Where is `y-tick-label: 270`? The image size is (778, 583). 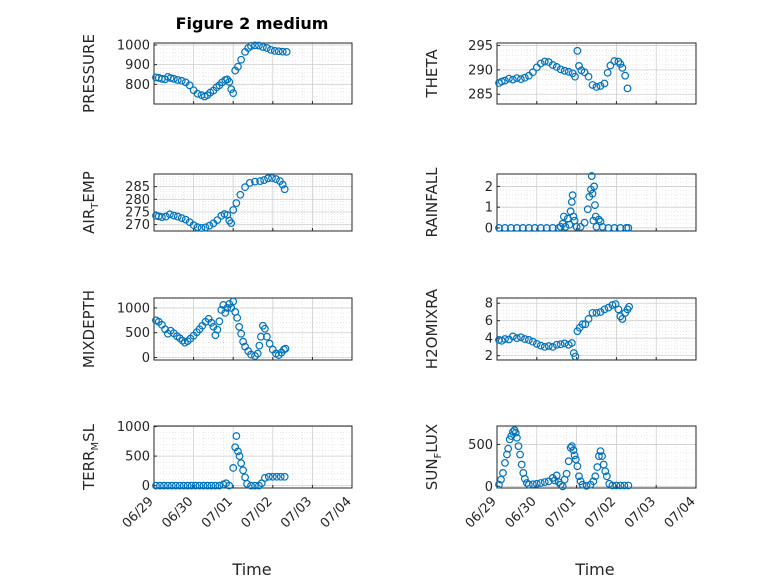
y-tick-label: 270 is located at coordinates (137, 225).